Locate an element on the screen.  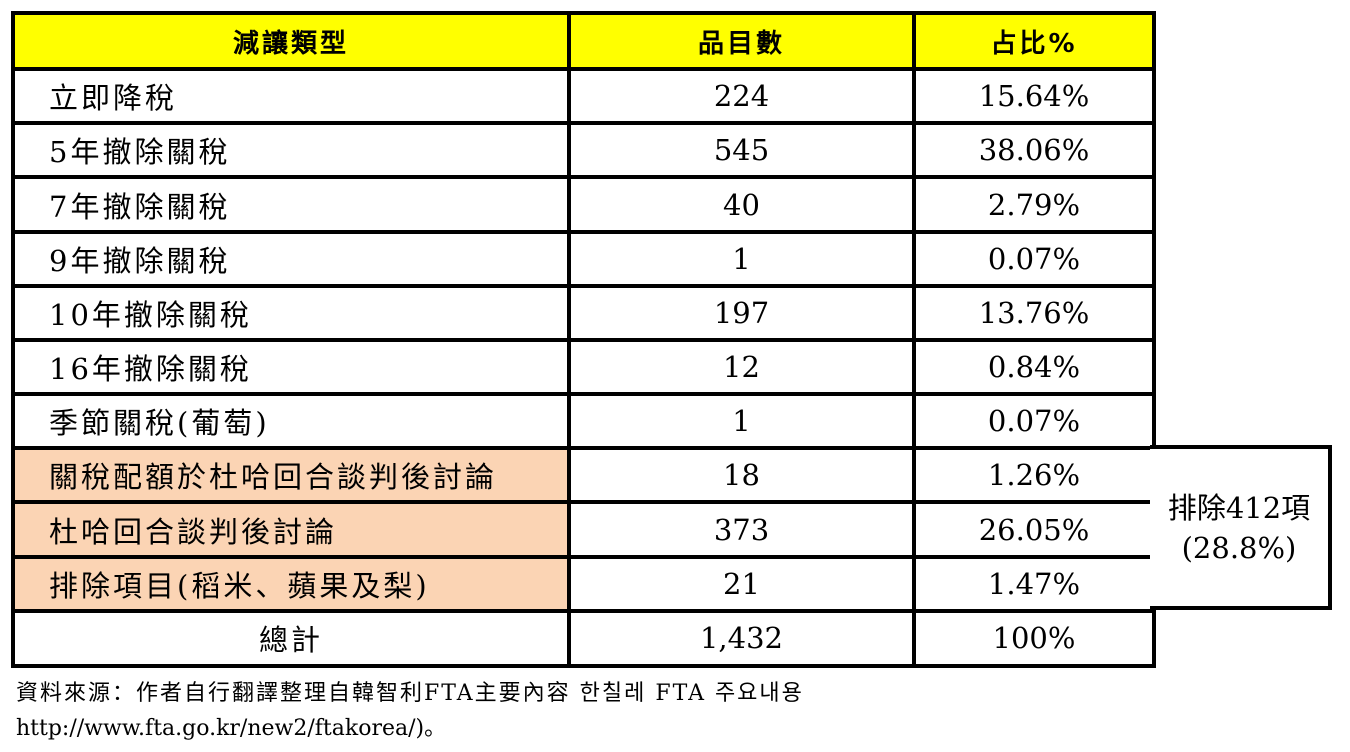
total-share: 100% is located at coordinates (1034, 638).